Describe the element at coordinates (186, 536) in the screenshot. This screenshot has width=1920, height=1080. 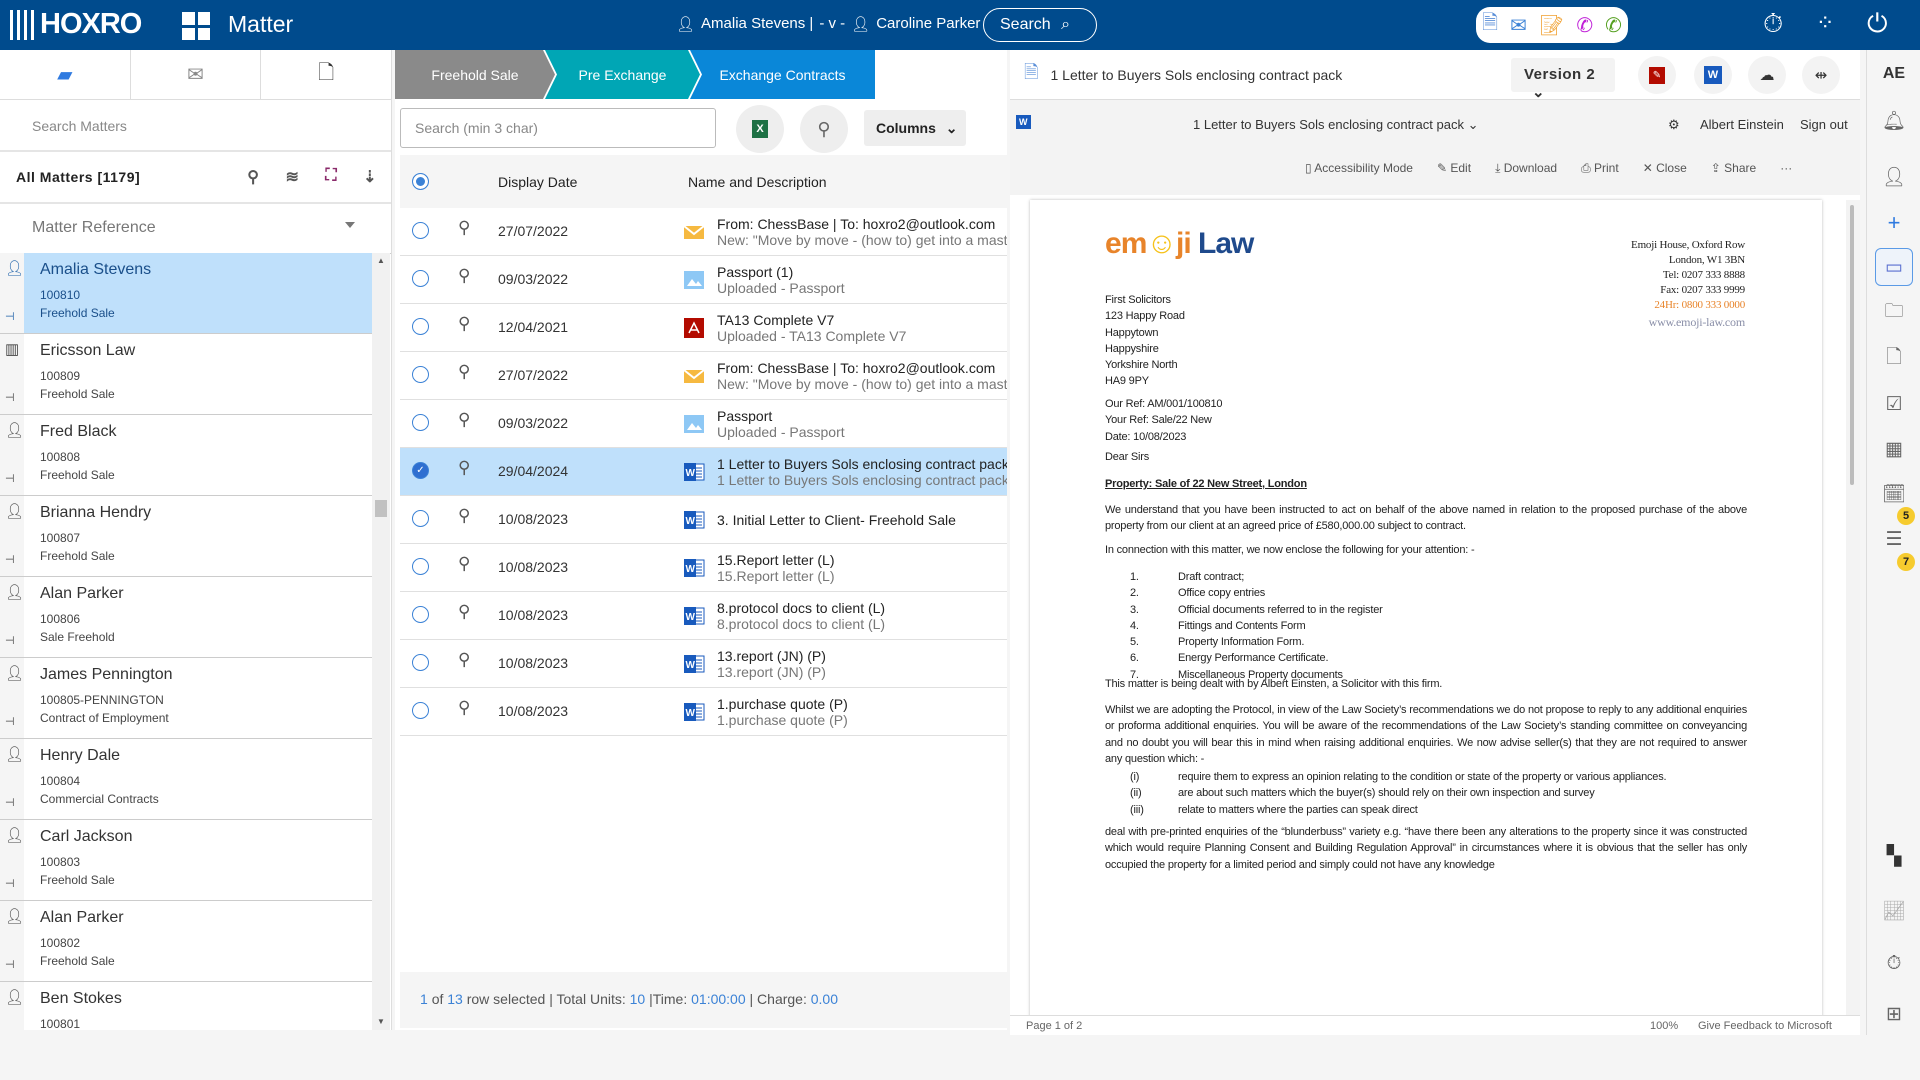
I see `matter-list-item: 👤︎ ⊣ Brianna Hendry 100807 Freehold Sale` at that location.